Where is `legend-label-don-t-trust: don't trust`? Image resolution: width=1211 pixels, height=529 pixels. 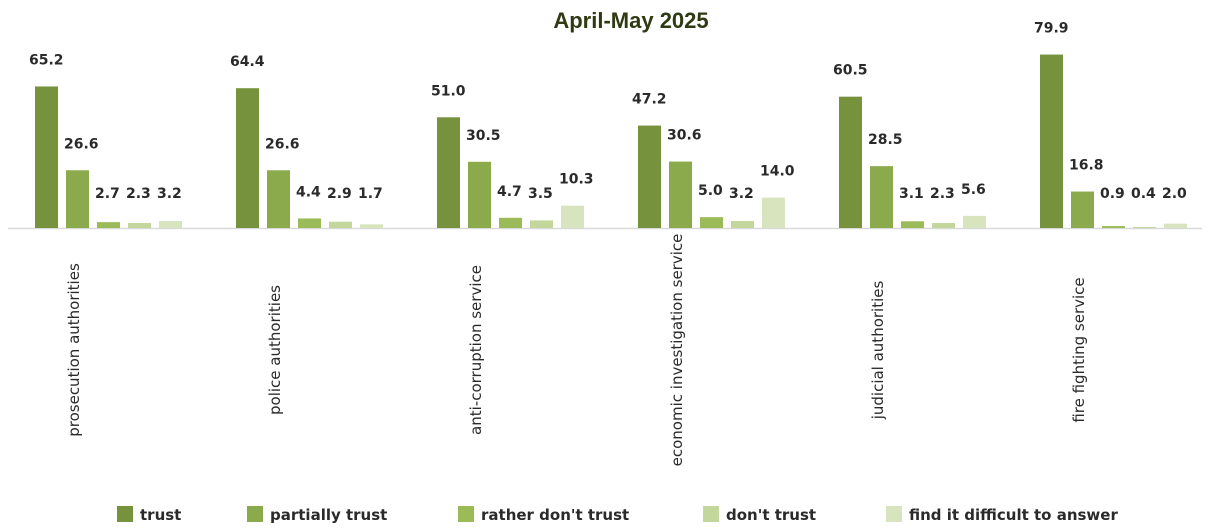 legend-label-don-t-trust: don't trust is located at coordinates (771, 515).